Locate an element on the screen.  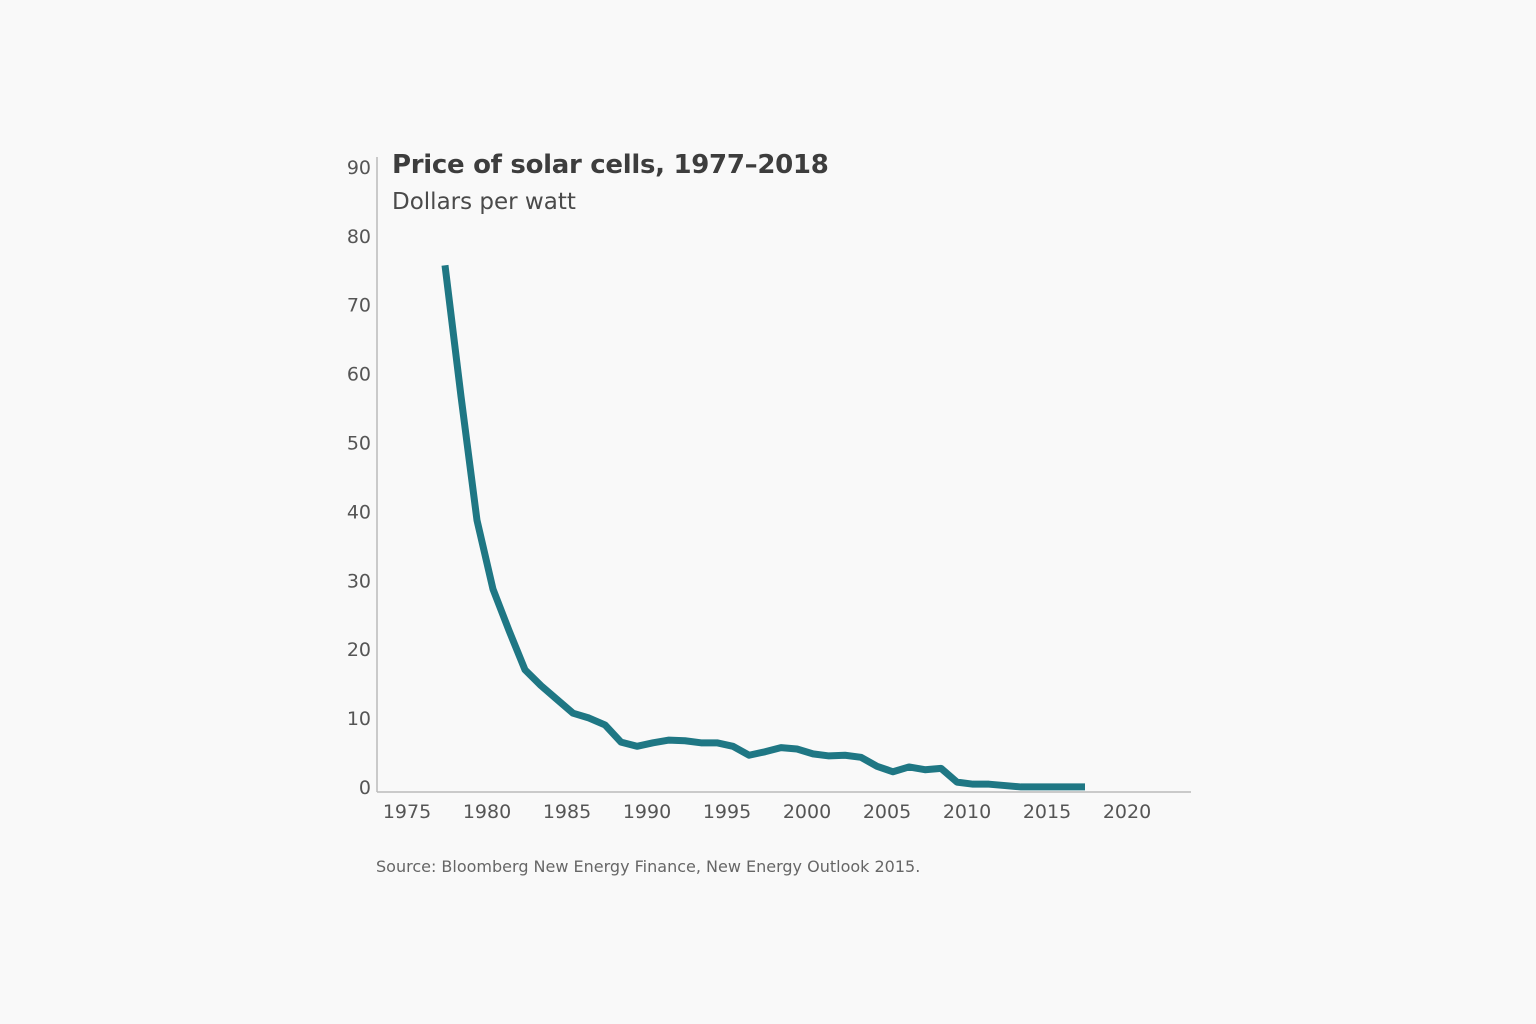
y-tick-label: 90 is located at coordinates (359, 168).